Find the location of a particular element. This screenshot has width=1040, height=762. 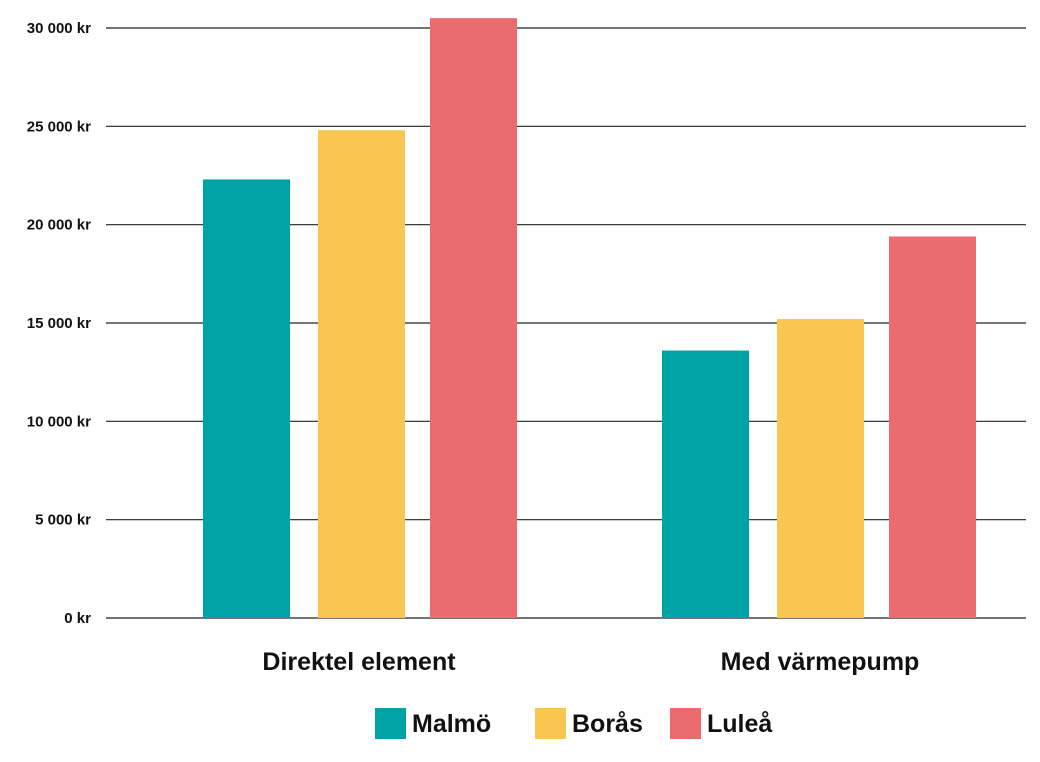

y-tick-label: 10 000 kr is located at coordinates (59, 421).